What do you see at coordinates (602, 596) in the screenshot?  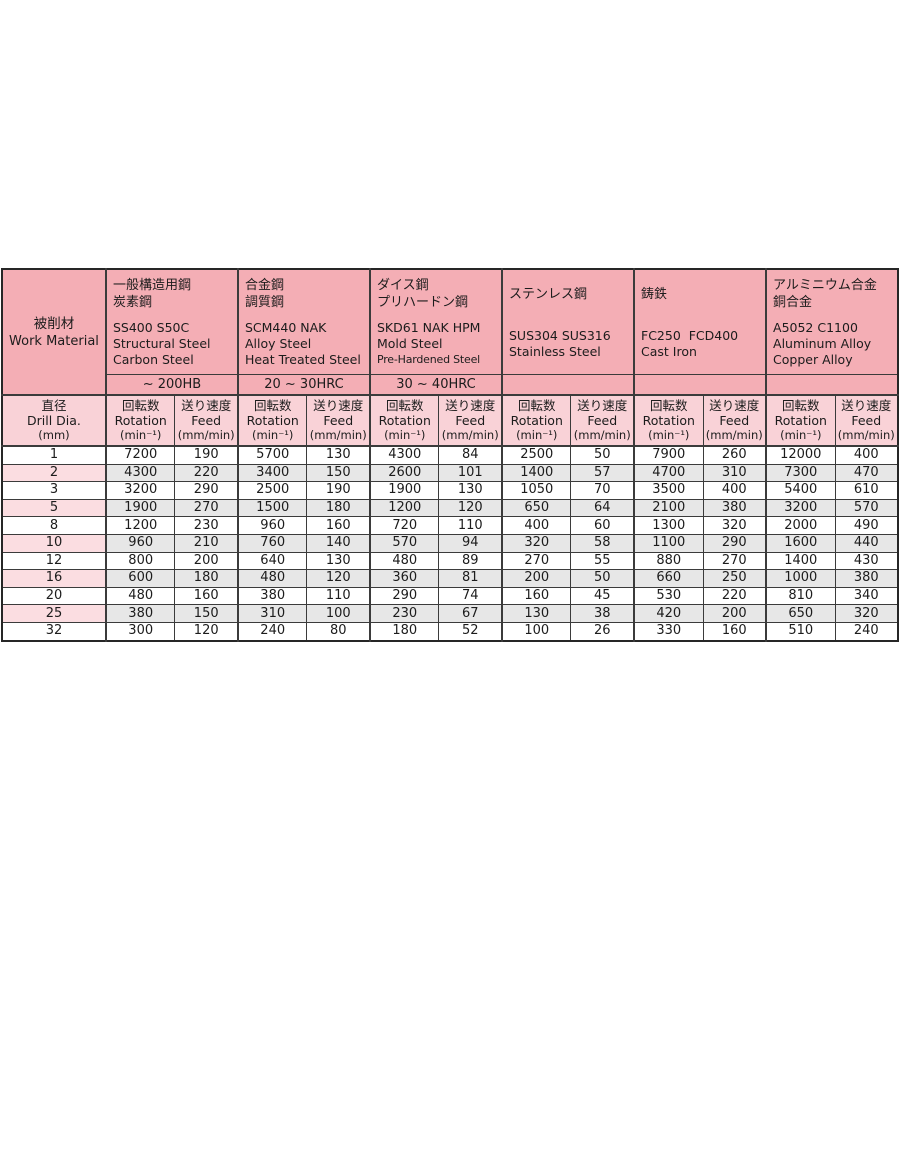 I see `feed-value-cell: 45` at bounding box center [602, 596].